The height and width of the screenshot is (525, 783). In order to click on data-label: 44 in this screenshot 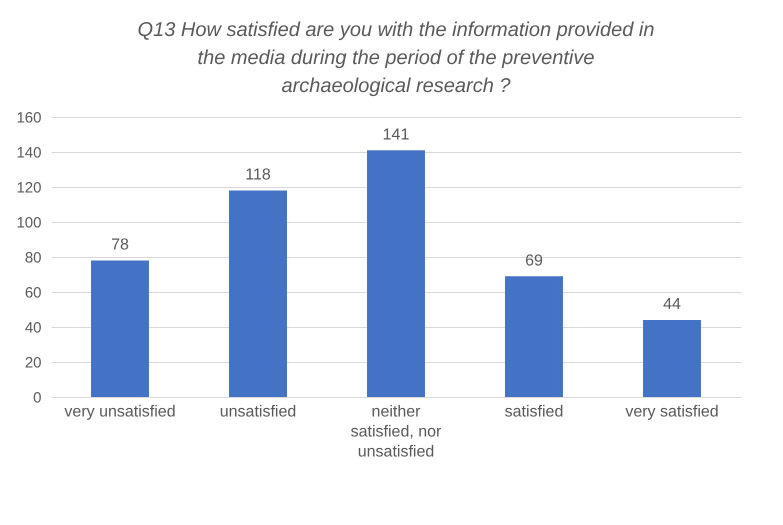, I will do `click(672, 304)`.